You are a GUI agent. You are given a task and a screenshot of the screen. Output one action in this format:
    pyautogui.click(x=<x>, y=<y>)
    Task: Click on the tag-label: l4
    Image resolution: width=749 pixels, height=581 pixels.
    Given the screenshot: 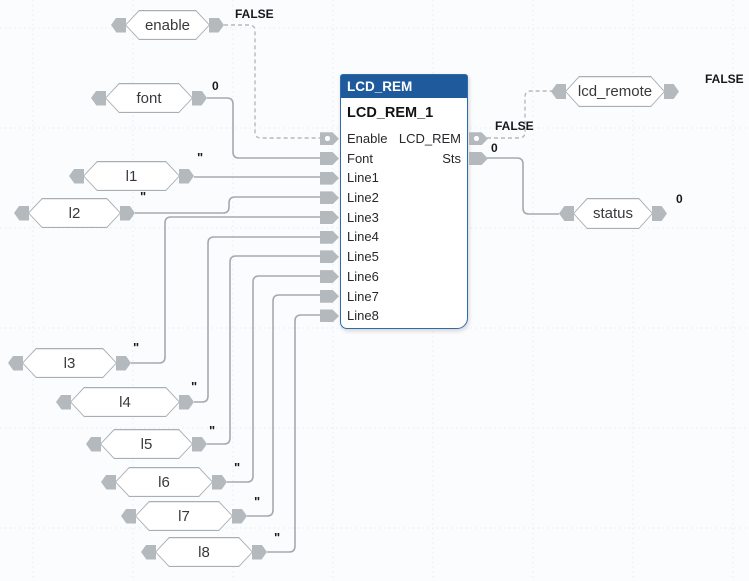 What is the action you would take?
    pyautogui.click(x=125, y=402)
    